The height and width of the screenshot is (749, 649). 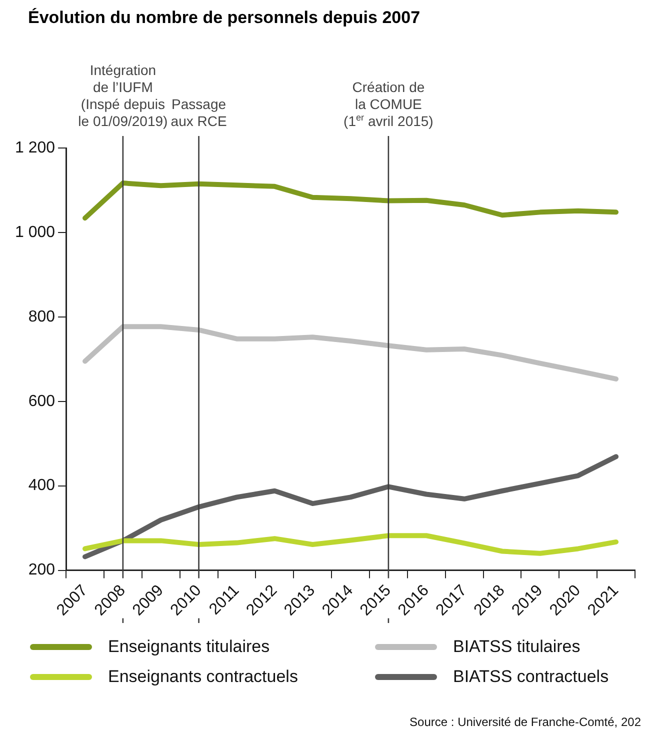 I want to click on legend-label: BIATSS contractuels, so click(x=531, y=677).